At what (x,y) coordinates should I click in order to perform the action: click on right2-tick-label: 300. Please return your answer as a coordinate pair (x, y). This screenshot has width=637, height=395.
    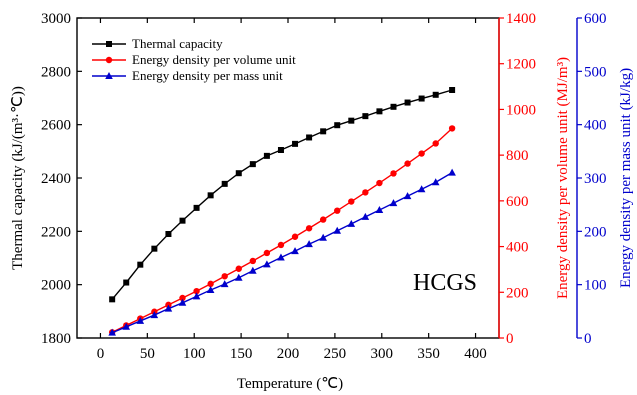
    Looking at the image, I should click on (595, 179).